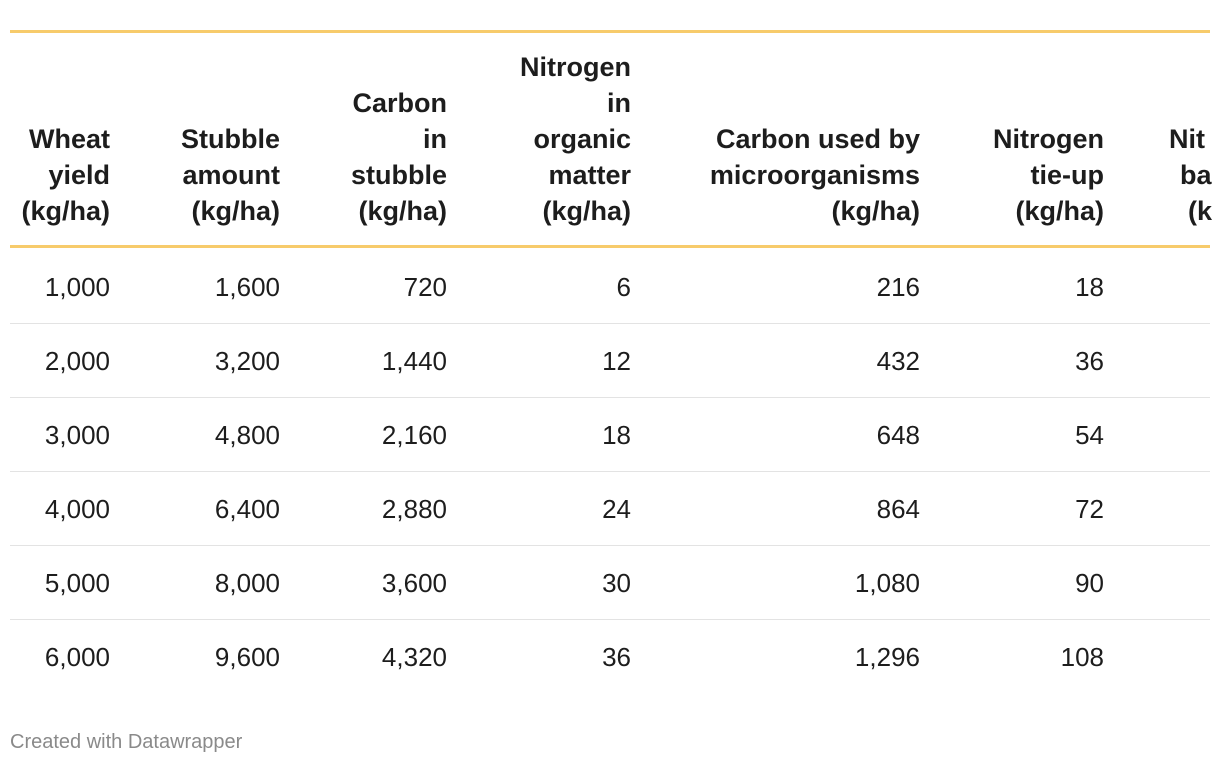  I want to click on table-cell: 9,600, so click(247, 657).